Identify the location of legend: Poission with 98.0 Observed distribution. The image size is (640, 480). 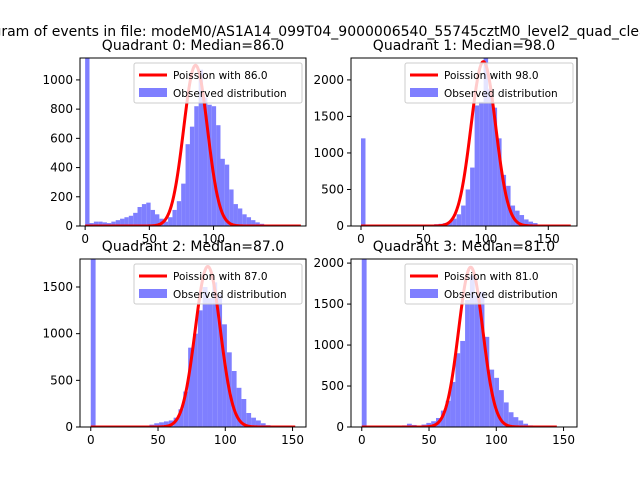
(489, 83).